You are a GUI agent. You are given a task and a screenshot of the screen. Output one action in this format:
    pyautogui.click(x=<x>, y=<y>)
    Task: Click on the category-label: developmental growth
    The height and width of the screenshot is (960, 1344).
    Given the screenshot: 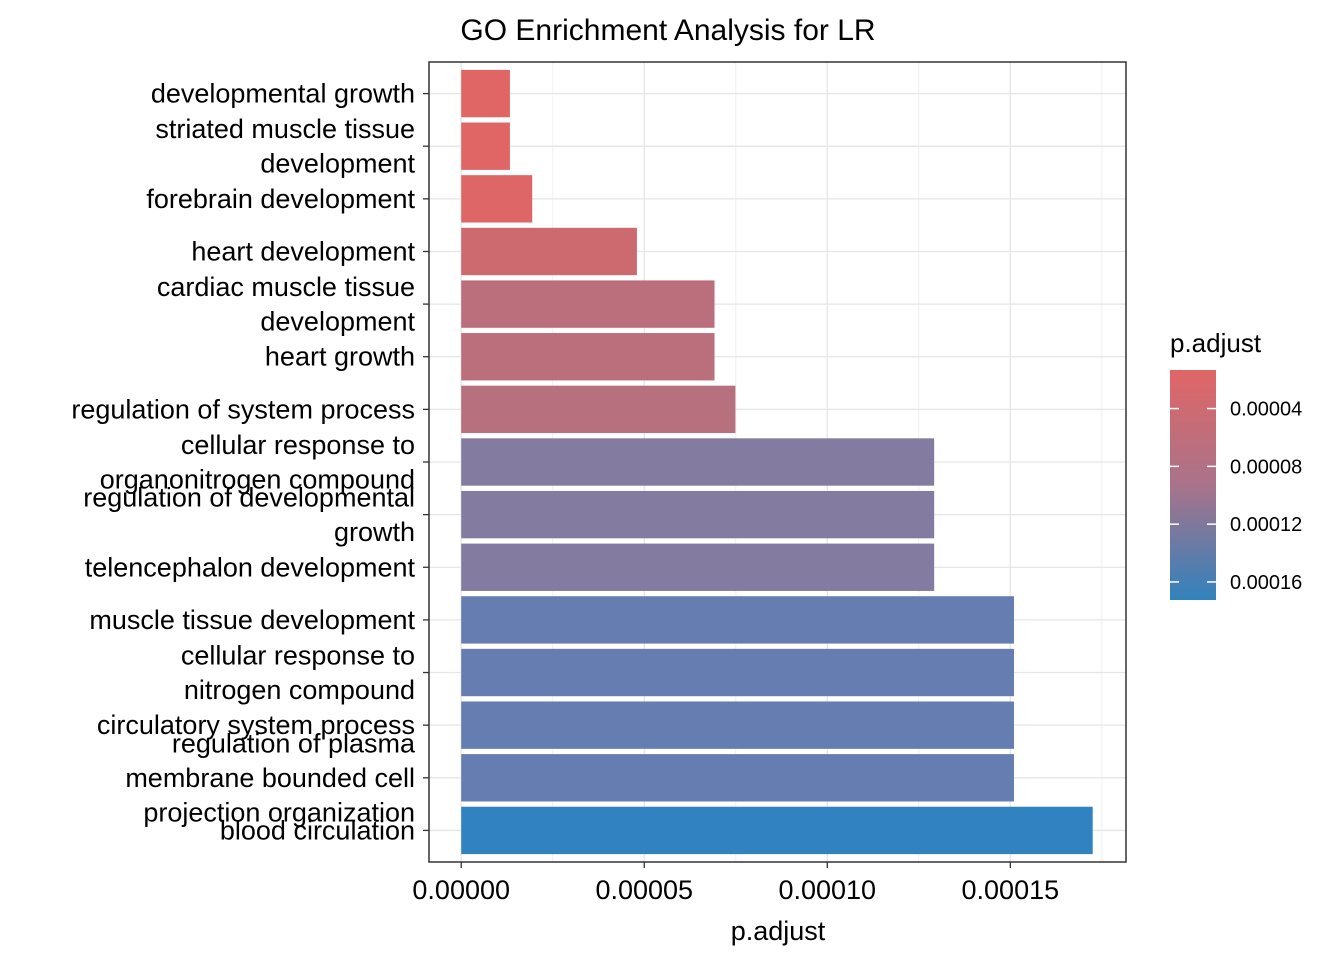 What is the action you would take?
    pyautogui.click(x=283, y=94)
    